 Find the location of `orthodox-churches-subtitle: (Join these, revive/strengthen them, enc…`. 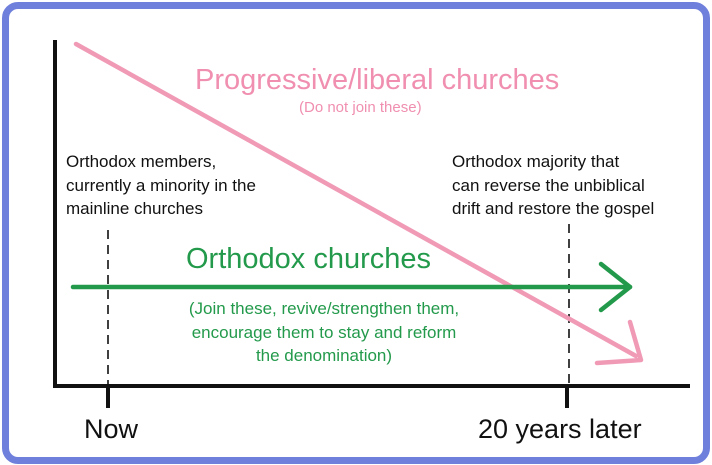

orthodox-churches-subtitle: (Join these, revive/strengthen them, enc… is located at coordinates (324, 332).